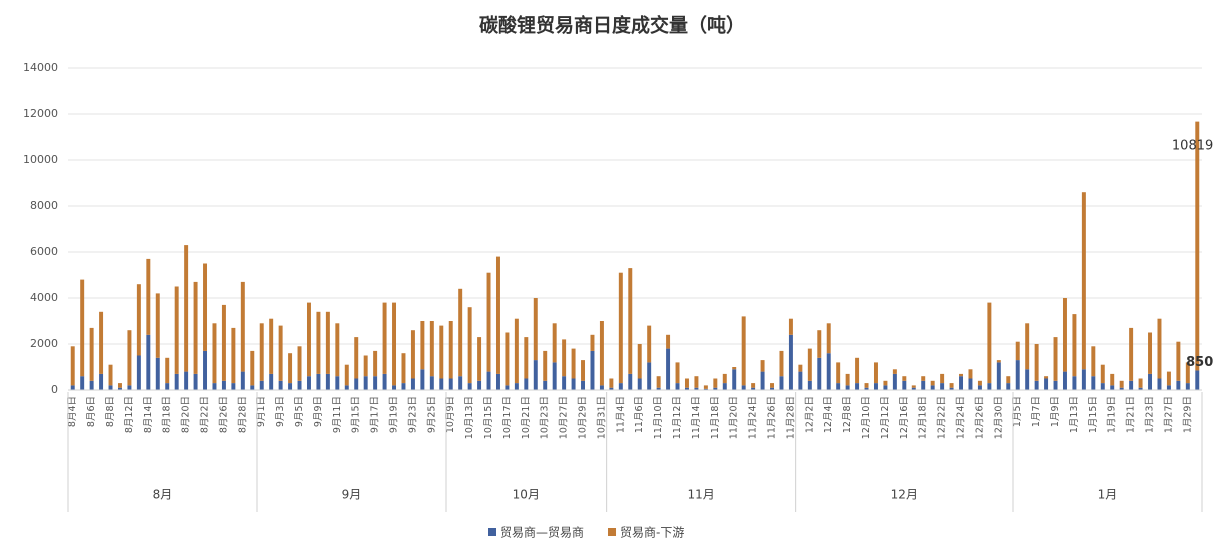  Describe the element at coordinates (1192, 146) in the screenshot. I see `data-label: 10819` at that location.